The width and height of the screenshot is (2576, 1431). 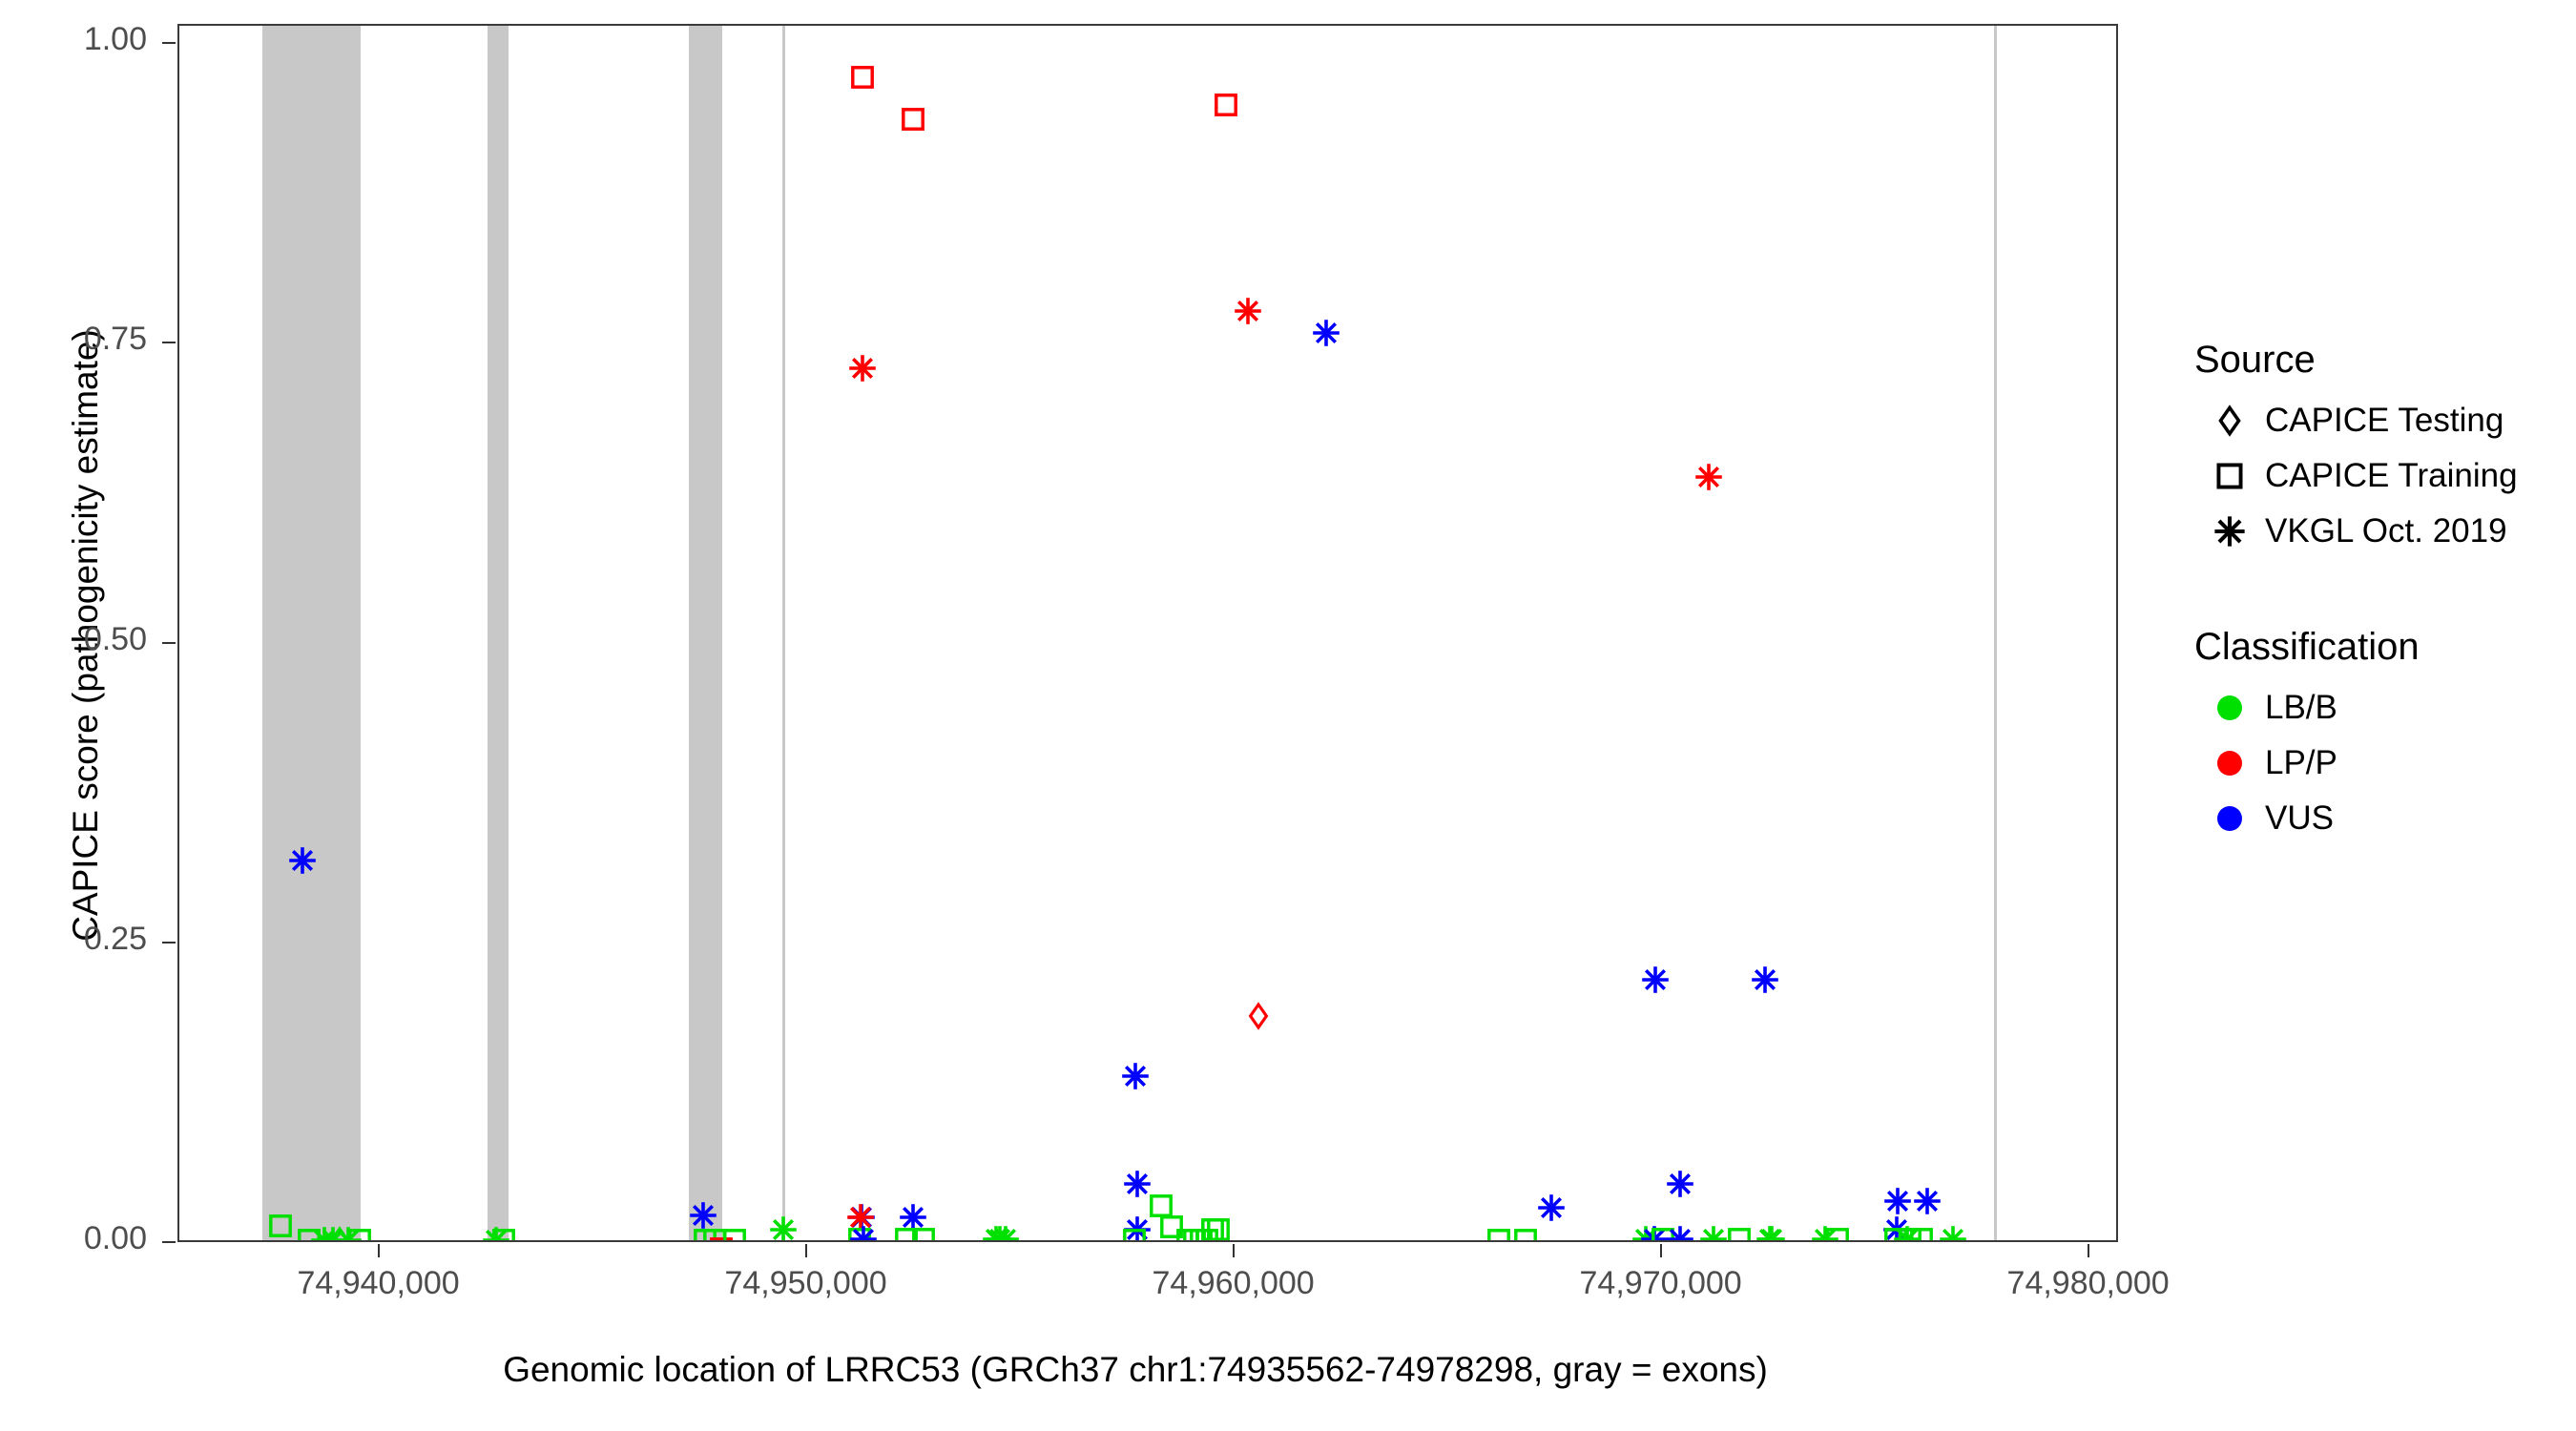 I want to click on legend-item-classification: VUS, so click(x=2385, y=818).